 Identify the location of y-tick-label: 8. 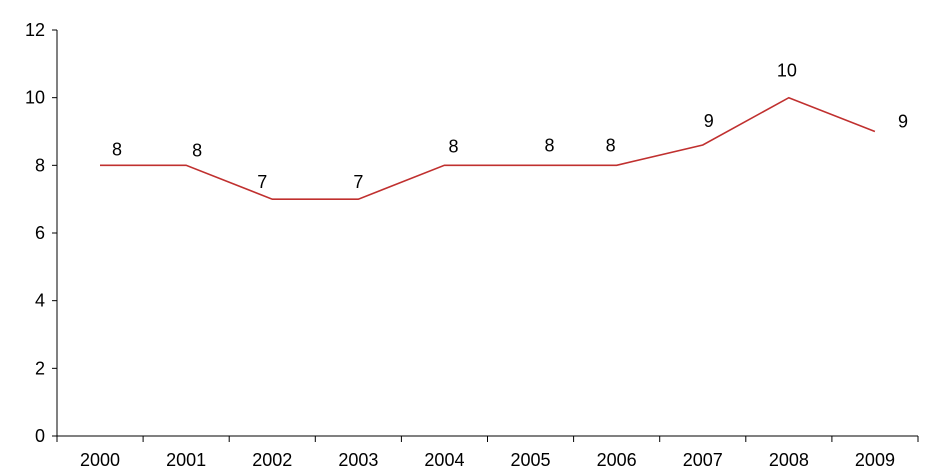
(40, 165).